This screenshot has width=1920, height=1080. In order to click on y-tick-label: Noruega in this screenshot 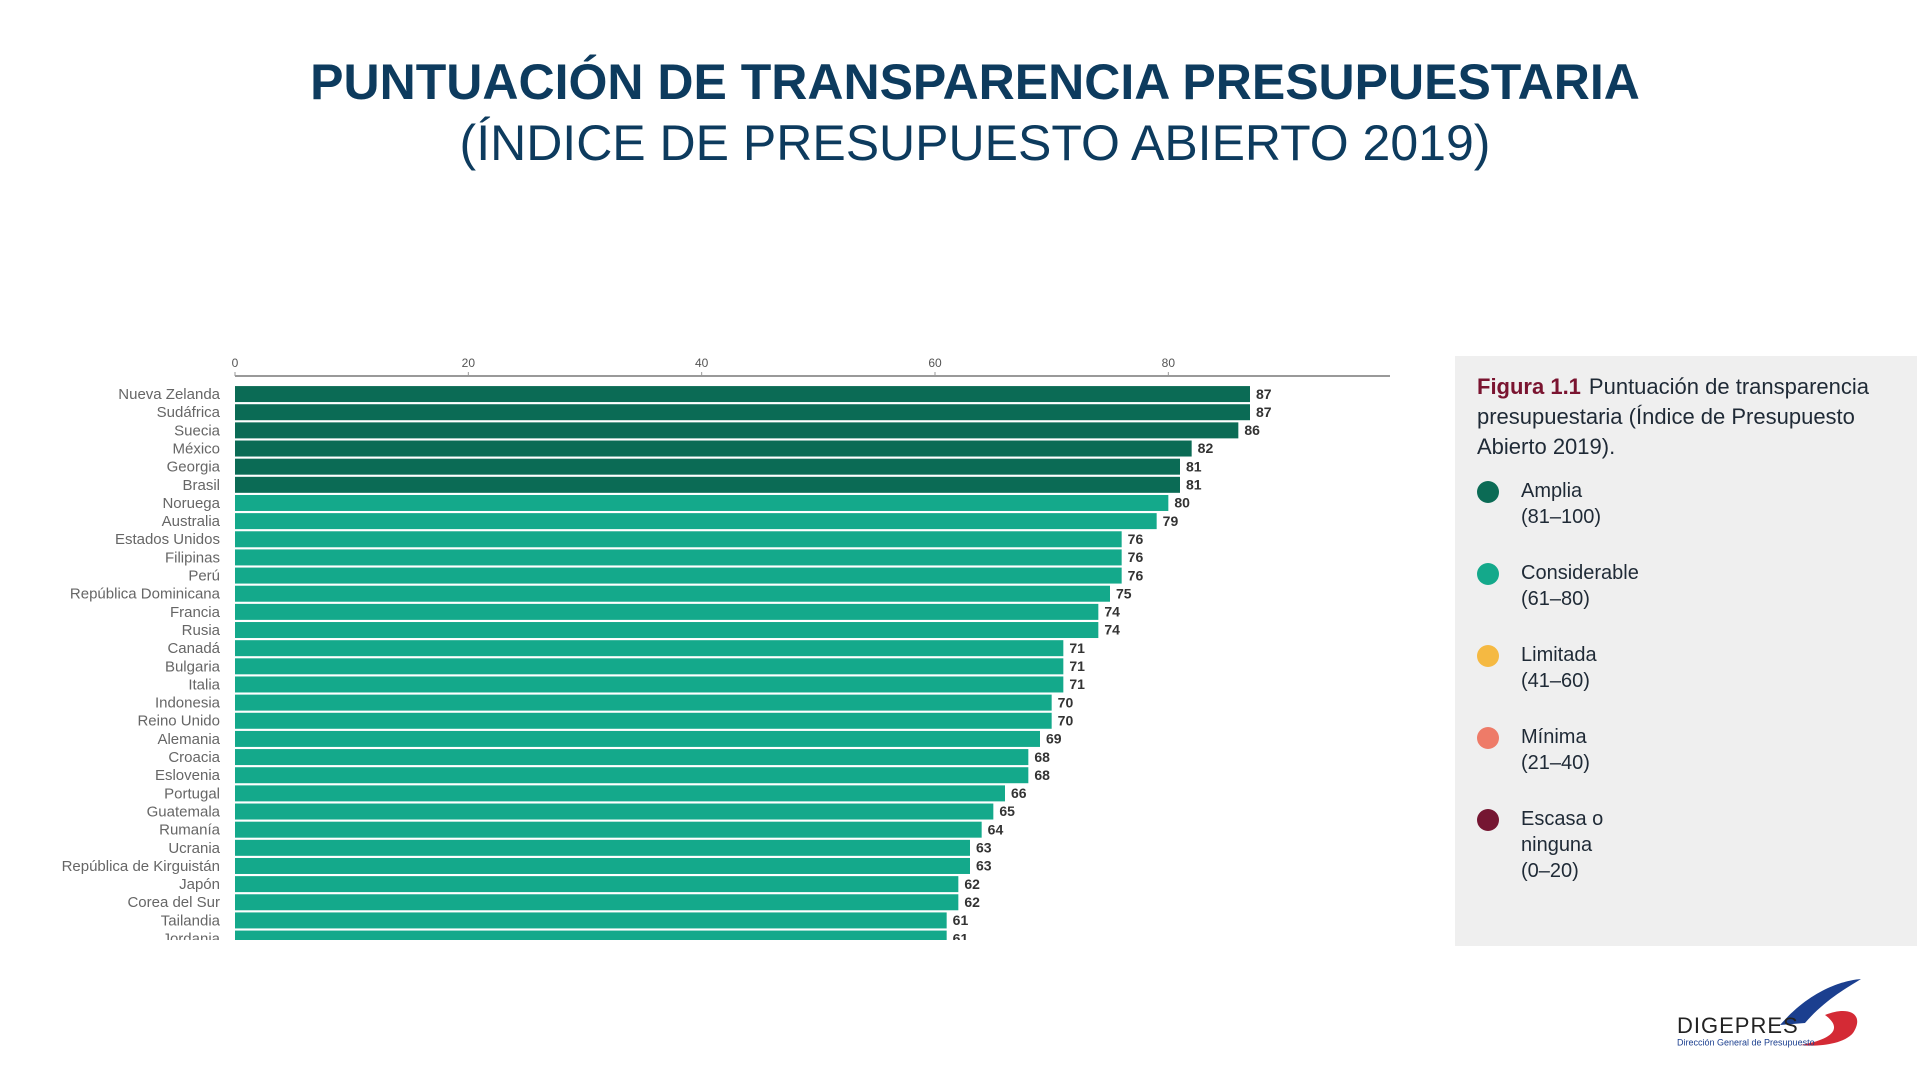, I will do `click(191, 503)`.